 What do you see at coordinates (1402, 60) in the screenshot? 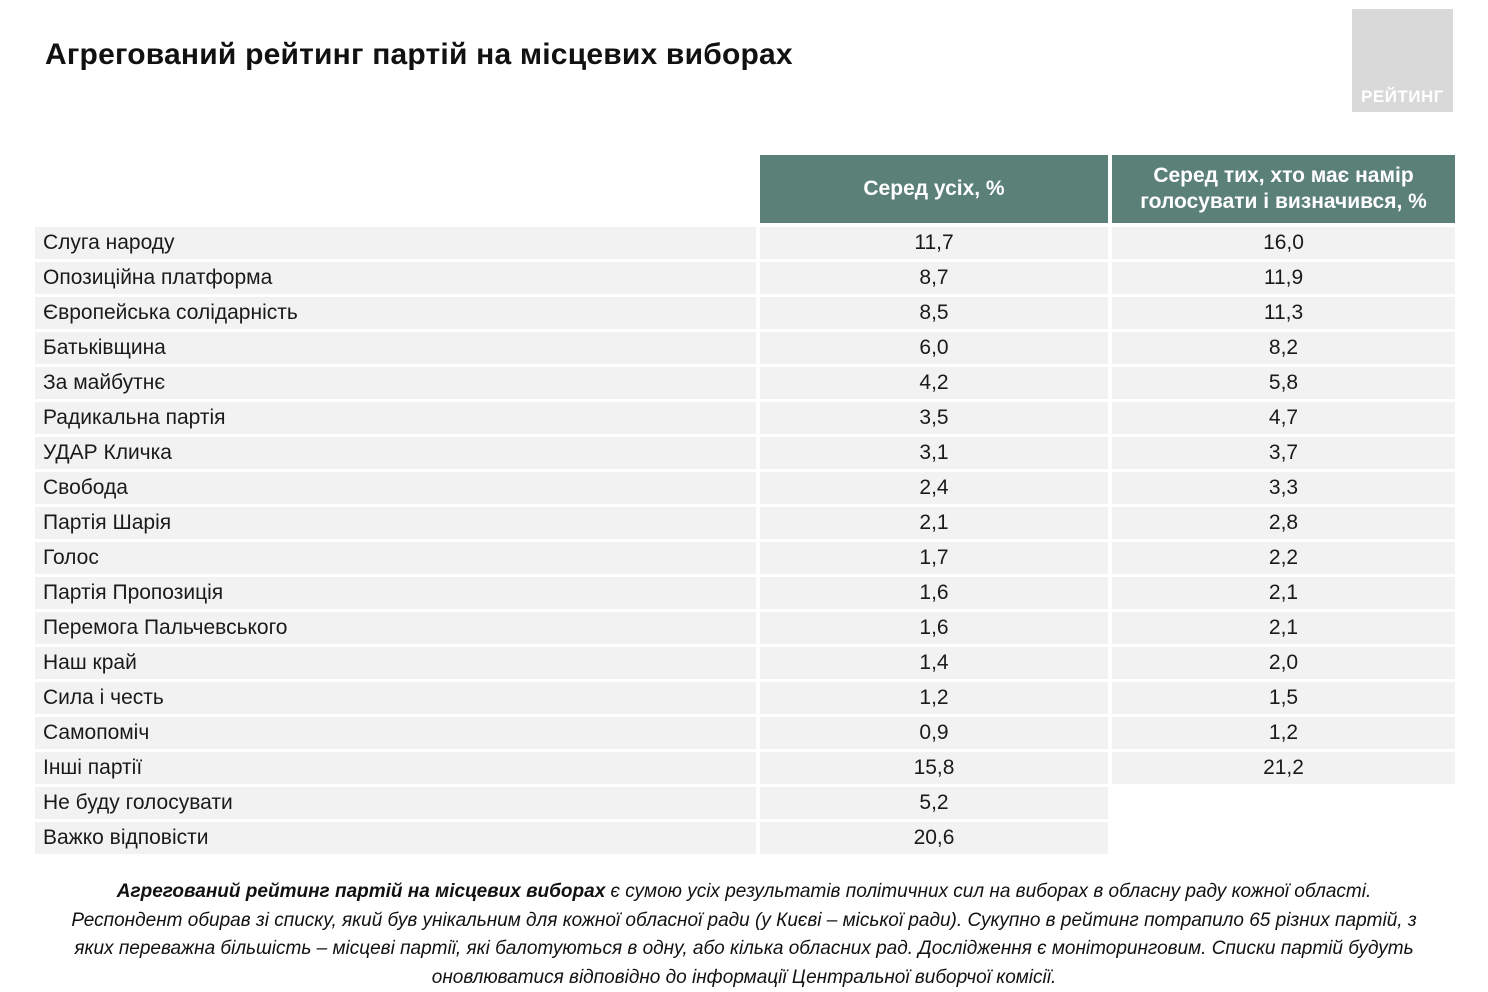
I see `rating-group-logo: РЕЙТИНГ` at bounding box center [1402, 60].